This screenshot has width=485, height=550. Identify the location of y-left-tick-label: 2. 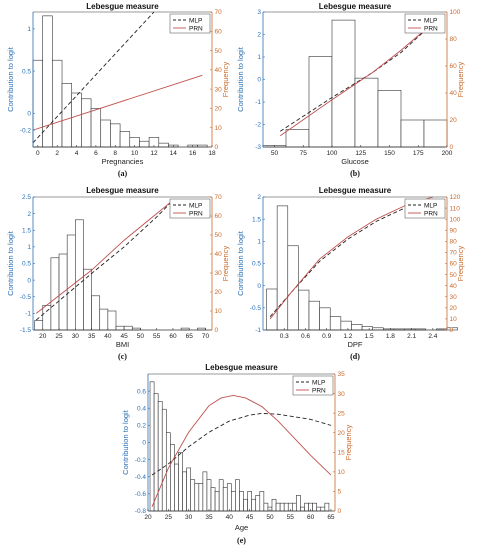
(259, 197).